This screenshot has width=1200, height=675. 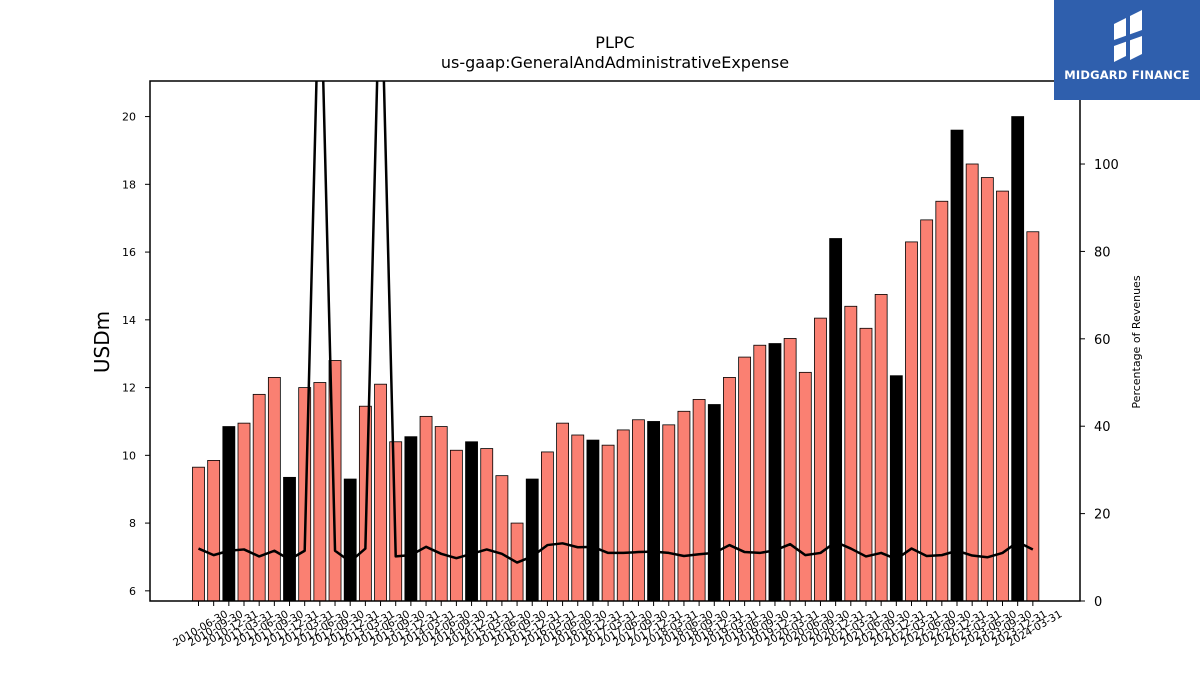 I want to click on y2-tick-label: 40, so click(x=1102, y=427).